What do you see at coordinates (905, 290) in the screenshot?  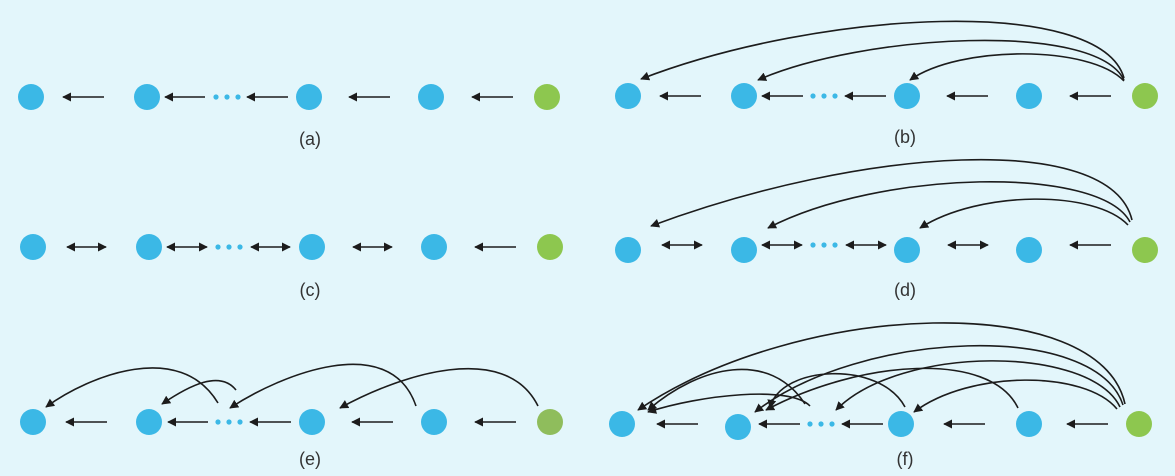 I see `panel-caption: (d)` at bounding box center [905, 290].